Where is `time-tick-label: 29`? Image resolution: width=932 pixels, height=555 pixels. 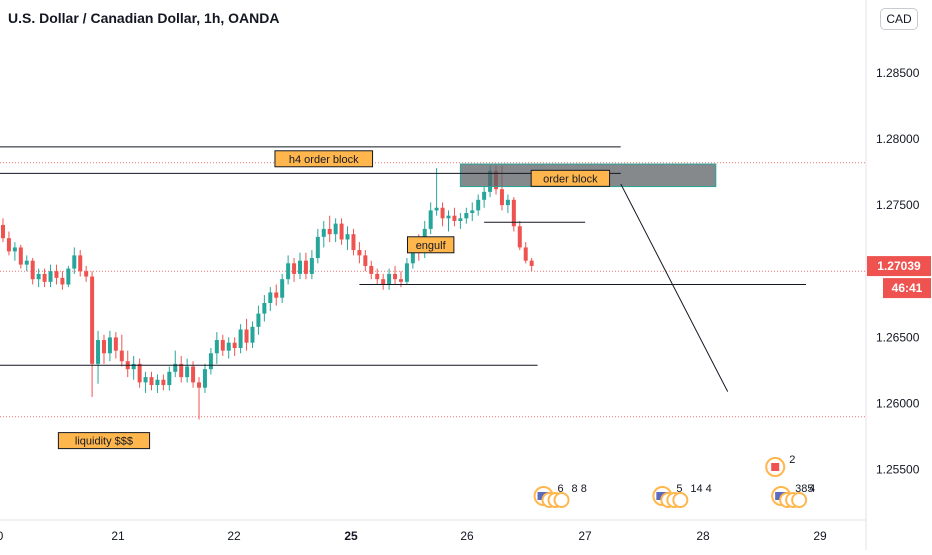
time-tick-label: 29 is located at coordinates (820, 536).